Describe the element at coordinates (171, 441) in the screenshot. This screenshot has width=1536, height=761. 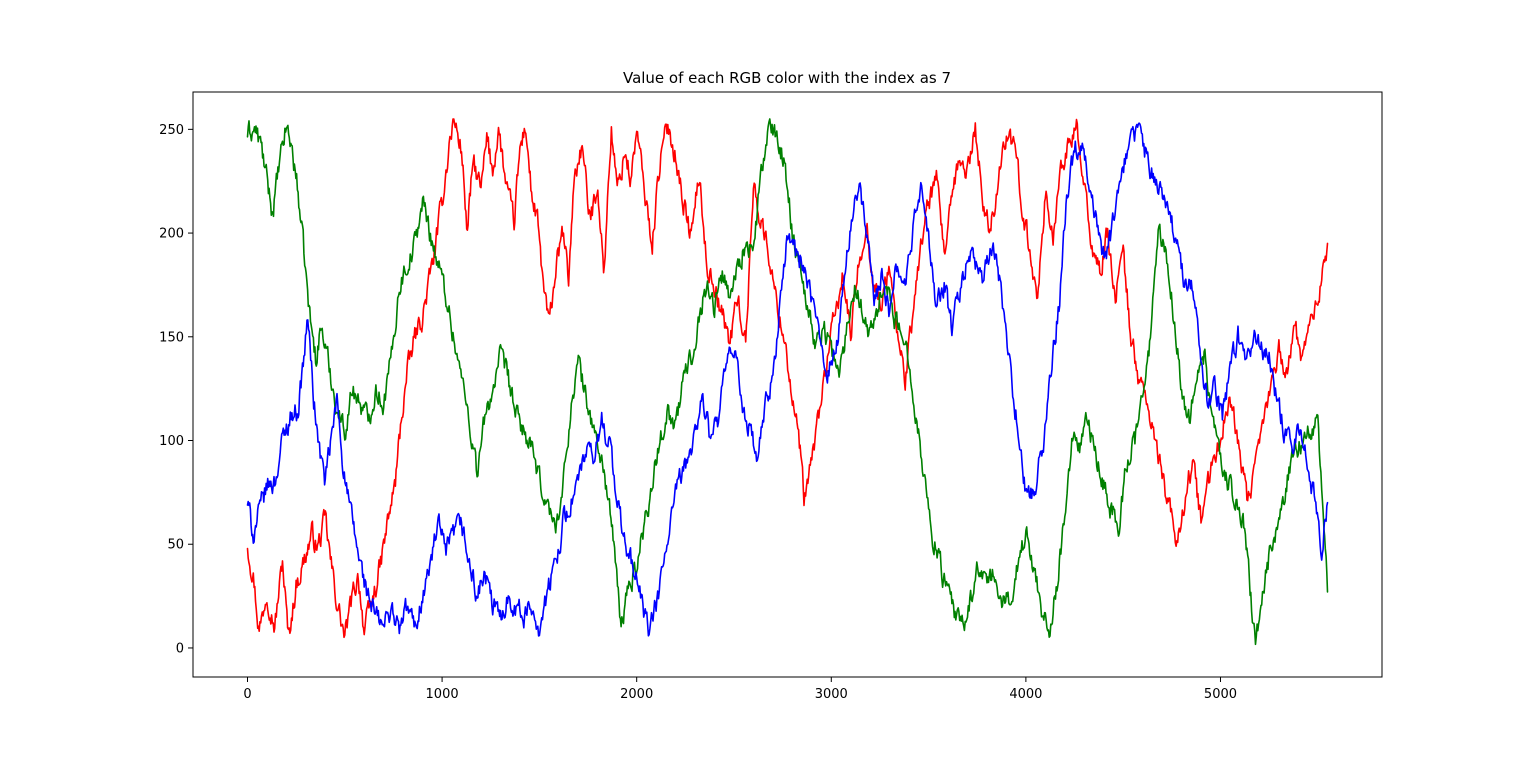
I see `y-tick-label: 100` at that location.